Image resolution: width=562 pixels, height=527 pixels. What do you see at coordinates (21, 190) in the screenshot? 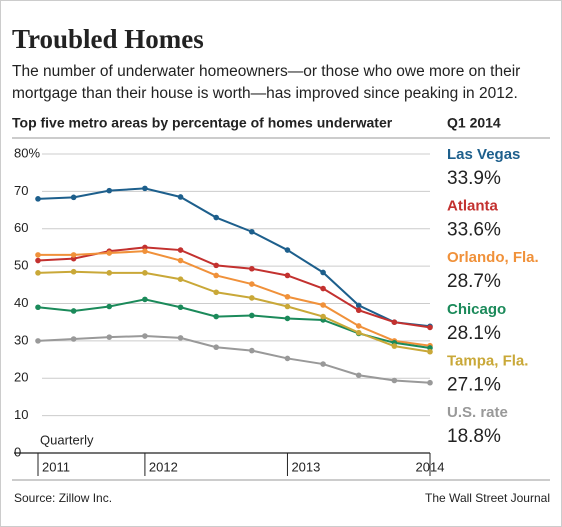
I see `y-tick-label: 70` at bounding box center [21, 190].